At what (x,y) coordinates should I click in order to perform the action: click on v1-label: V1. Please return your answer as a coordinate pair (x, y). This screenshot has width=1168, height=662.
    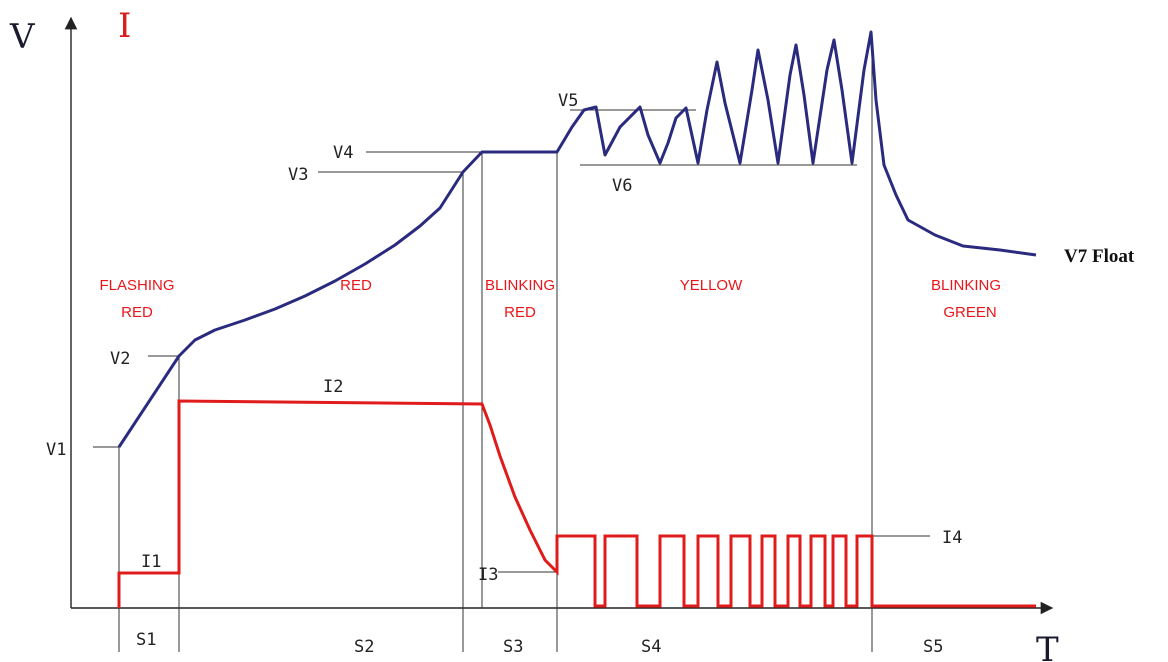
    Looking at the image, I should click on (56, 450).